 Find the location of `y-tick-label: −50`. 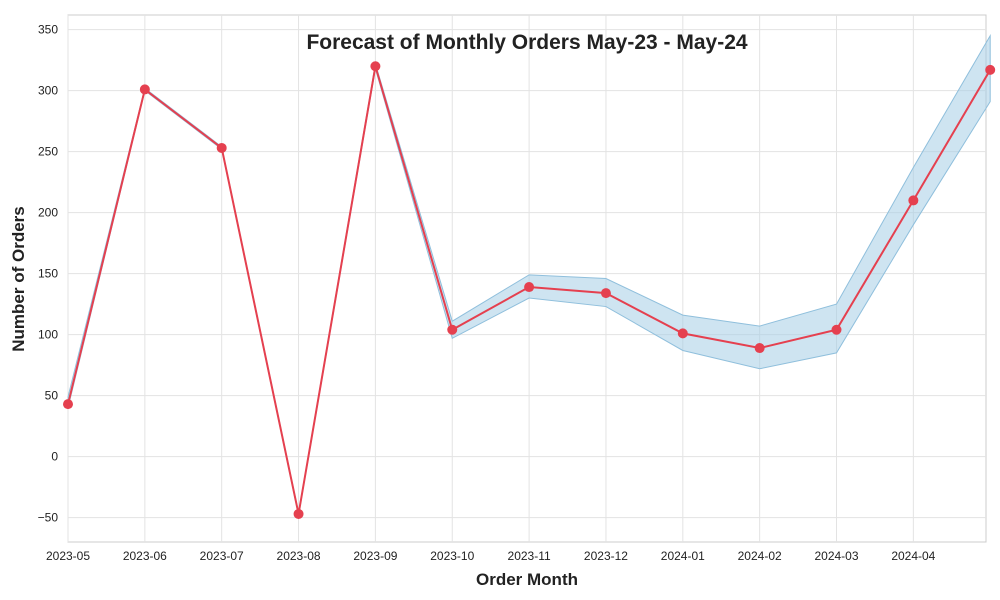

y-tick-label: −50 is located at coordinates (48, 518).